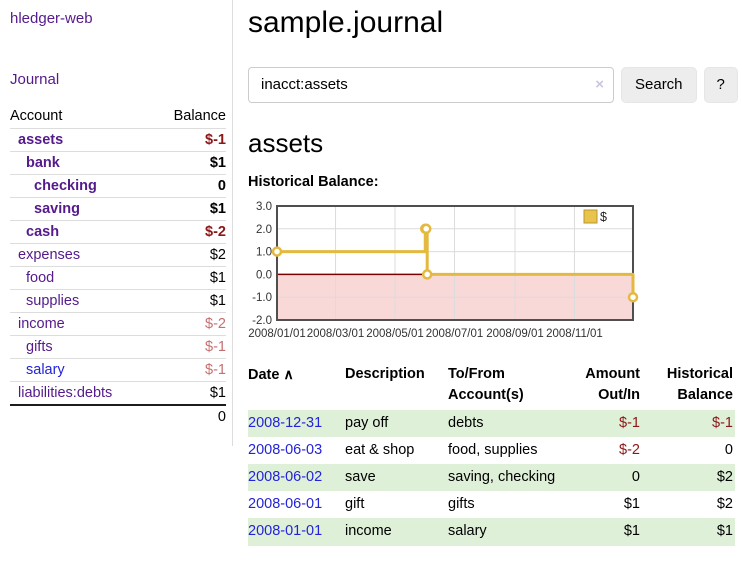  Describe the element at coordinates (699, 385) in the screenshot. I see `register-header-balance: Historical Balance` at that location.